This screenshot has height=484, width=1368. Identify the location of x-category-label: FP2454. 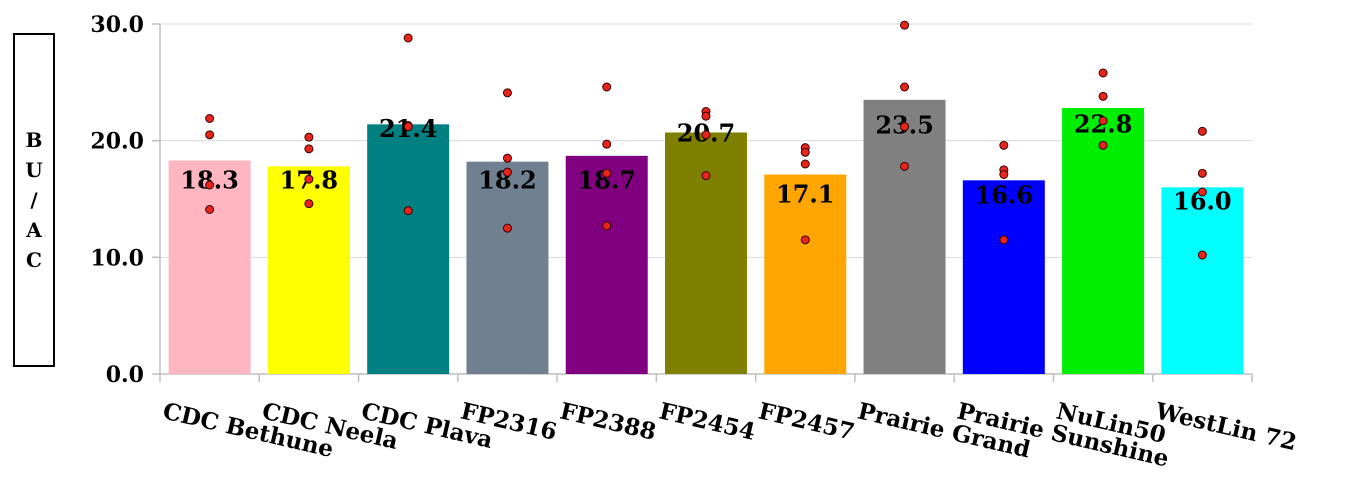
(707, 422).